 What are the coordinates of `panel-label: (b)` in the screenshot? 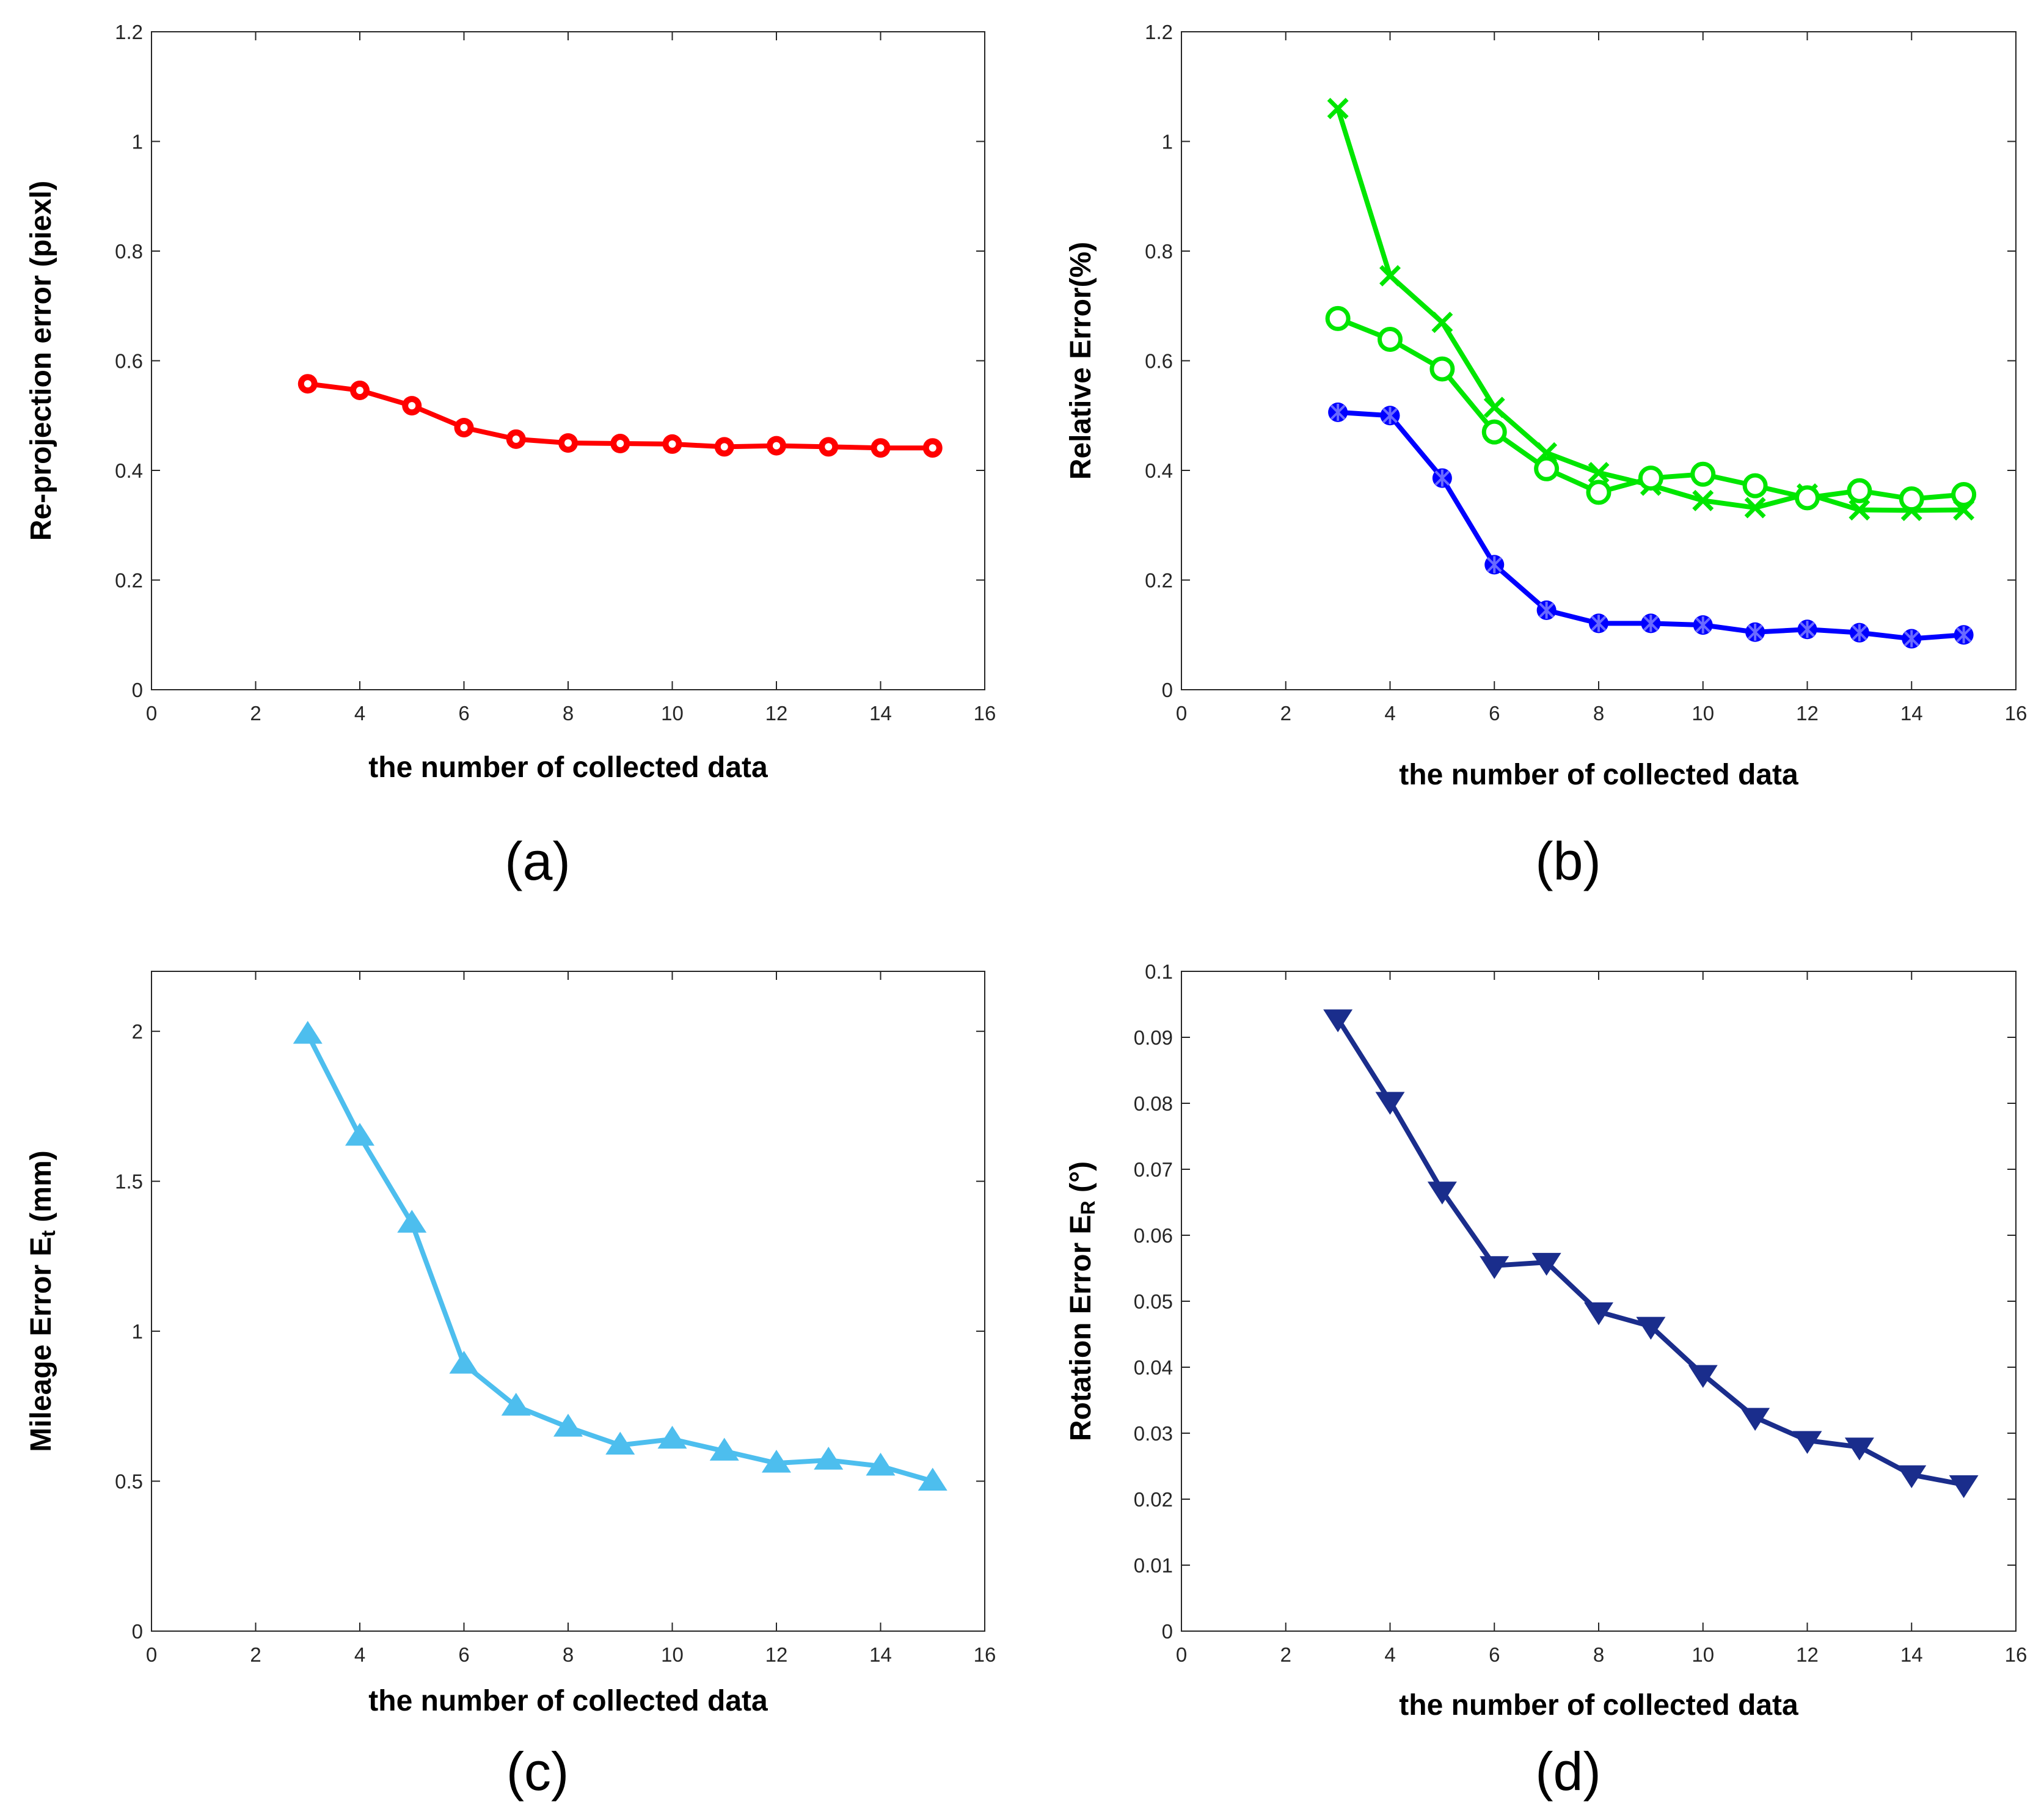 It's located at (1568, 861).